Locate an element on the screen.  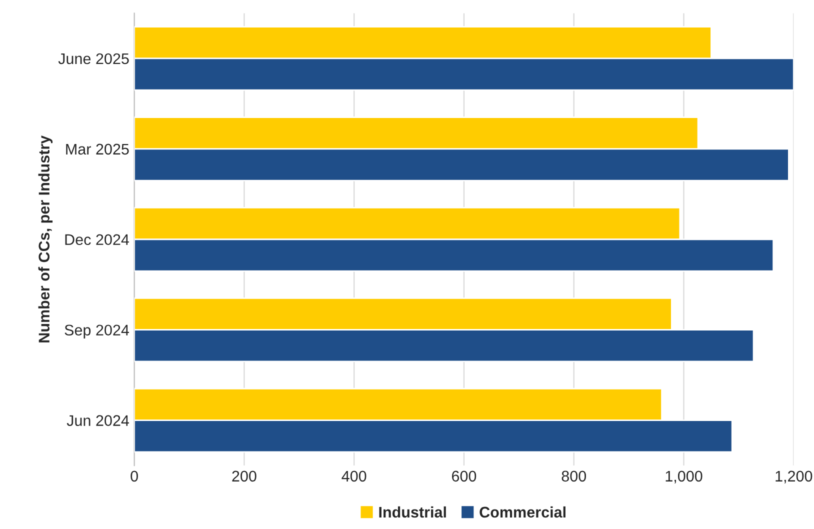
x-tick-label: 200 is located at coordinates (244, 476).